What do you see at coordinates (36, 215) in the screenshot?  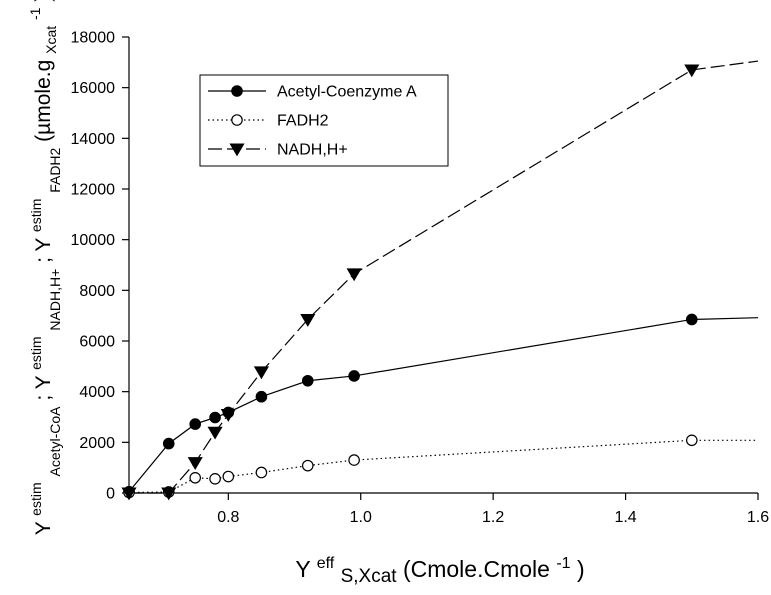 I see `y-label-t3-sup: estim` at bounding box center [36, 215].